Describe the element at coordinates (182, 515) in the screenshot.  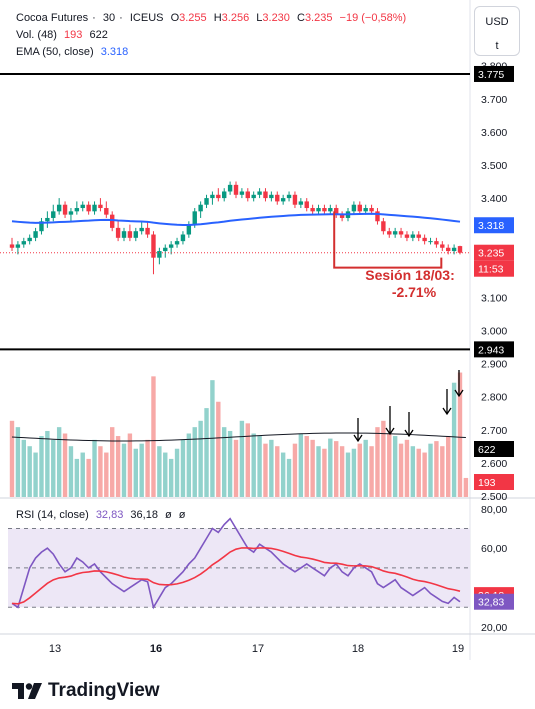
I see `rsi-empty-2: ø` at that location.